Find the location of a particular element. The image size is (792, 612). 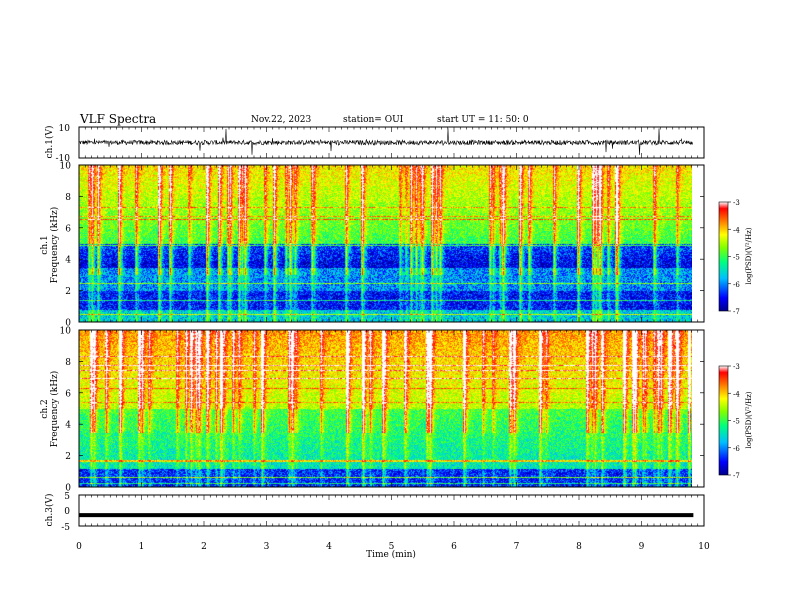

ch1-ytick-top: 10 is located at coordinates (65, 129).